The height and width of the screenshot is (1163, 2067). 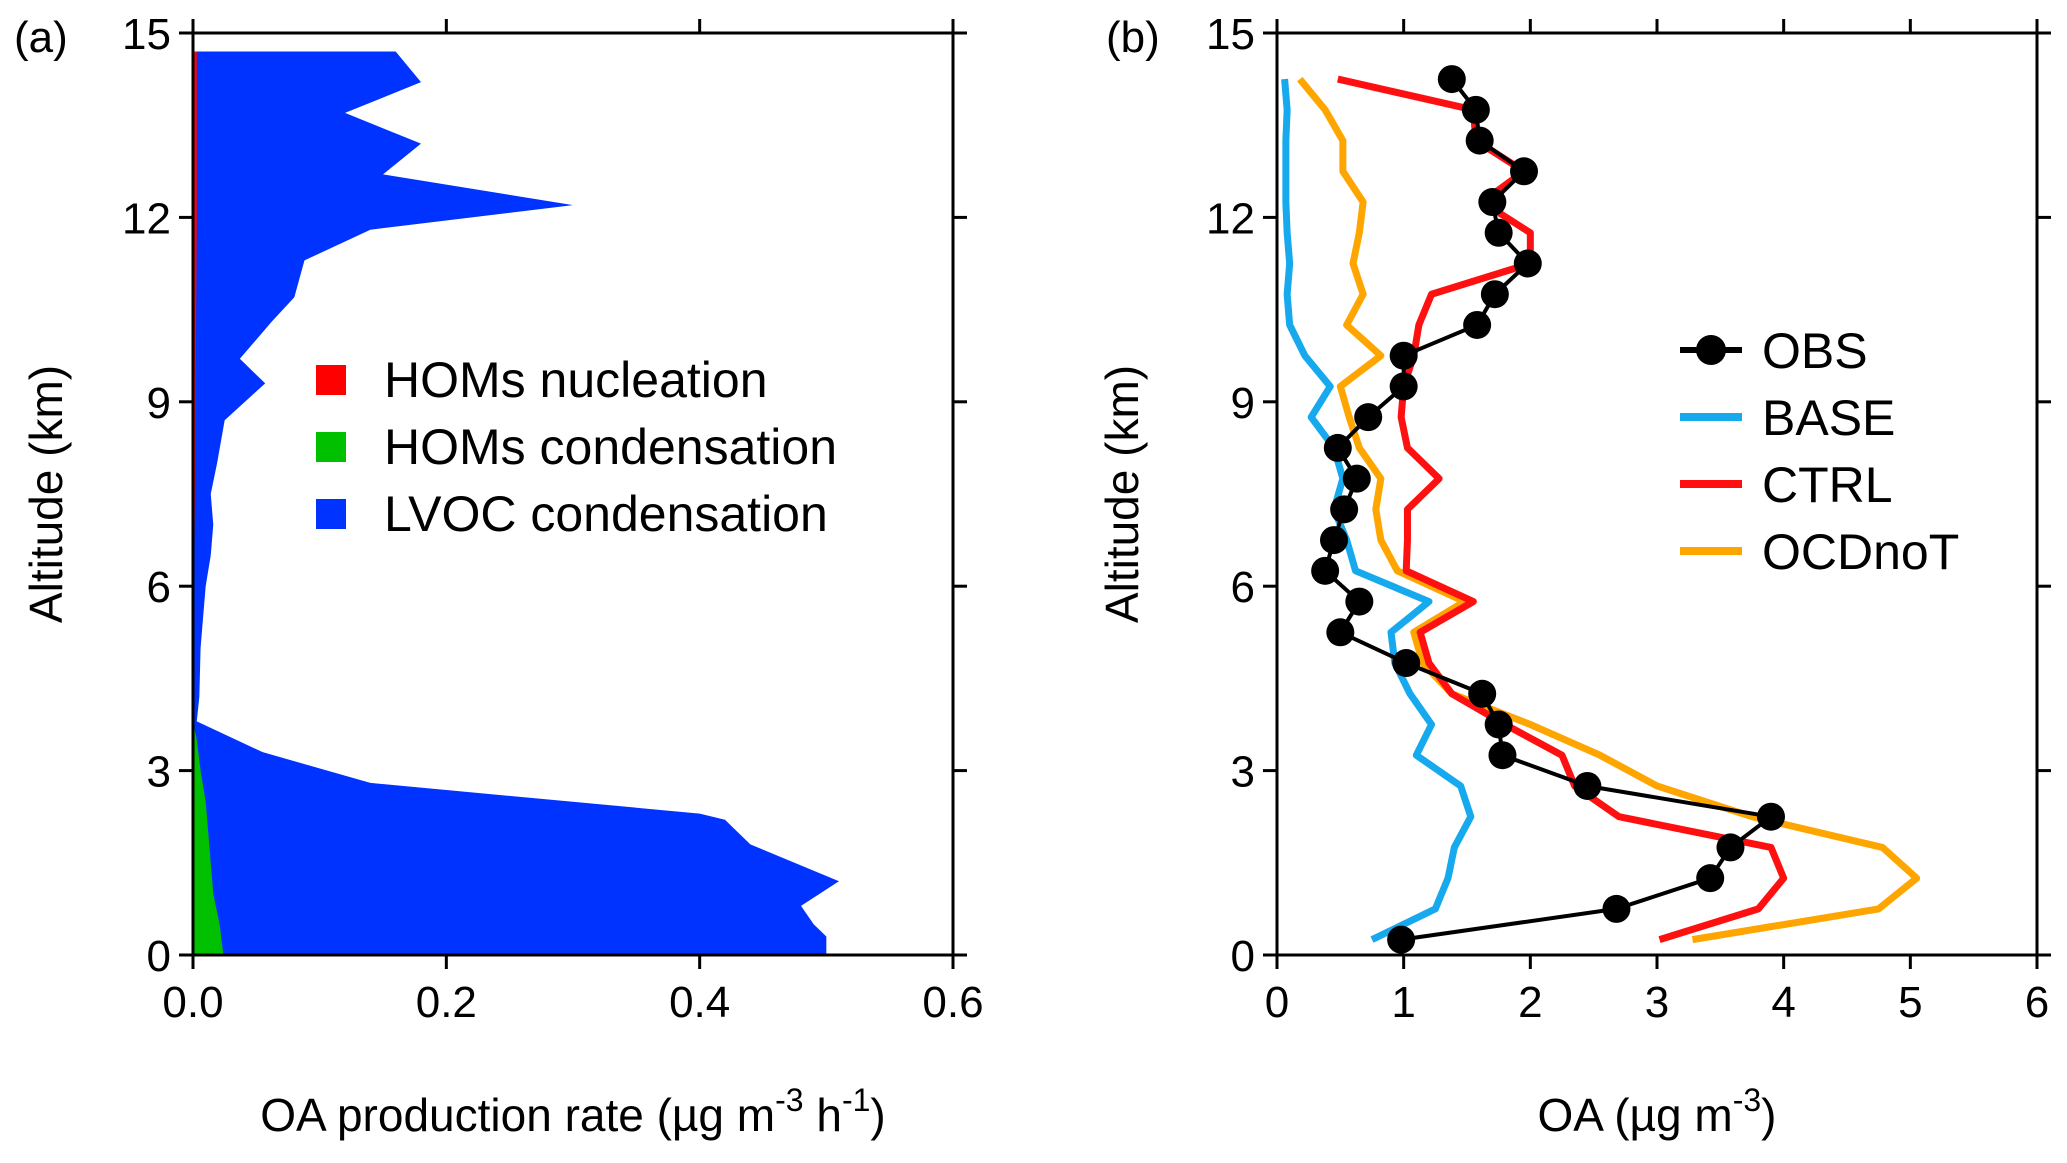 I want to click on panel-b-label: (b), so click(x=1133, y=37).